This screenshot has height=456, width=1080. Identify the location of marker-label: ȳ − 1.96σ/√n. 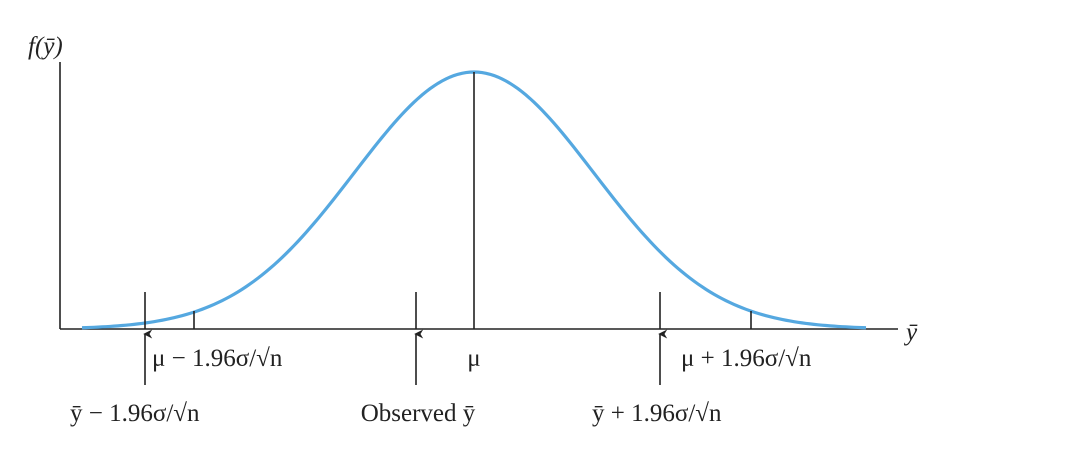
(135, 413).